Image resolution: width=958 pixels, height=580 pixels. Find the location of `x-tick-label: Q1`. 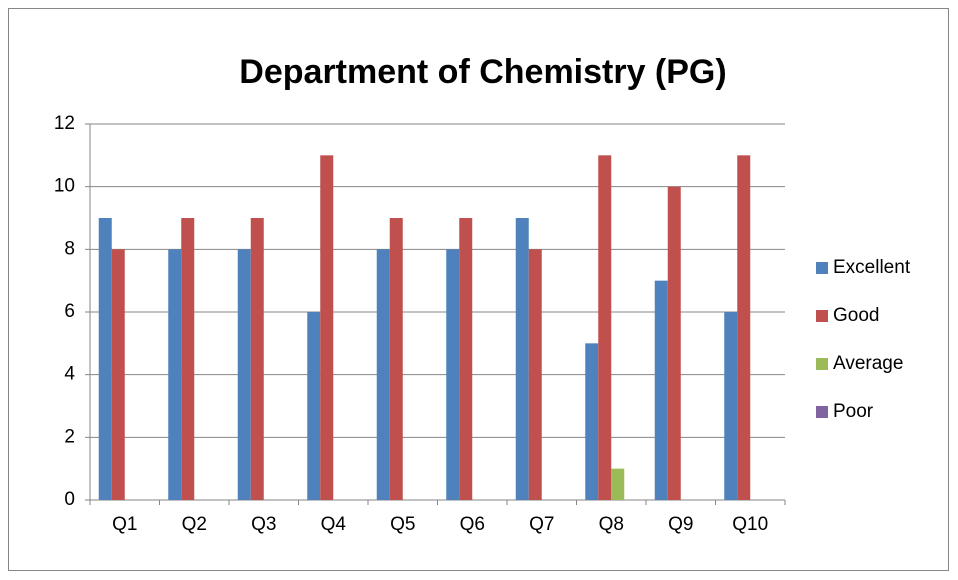

x-tick-label: Q1 is located at coordinates (124, 524).